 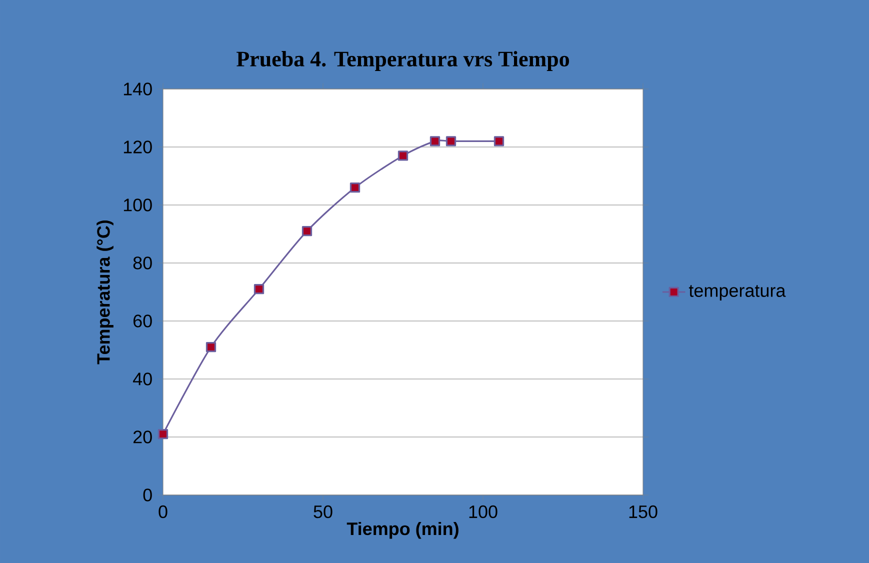 I want to click on y-axis-title: Temperatura (°C), so click(x=105, y=292).